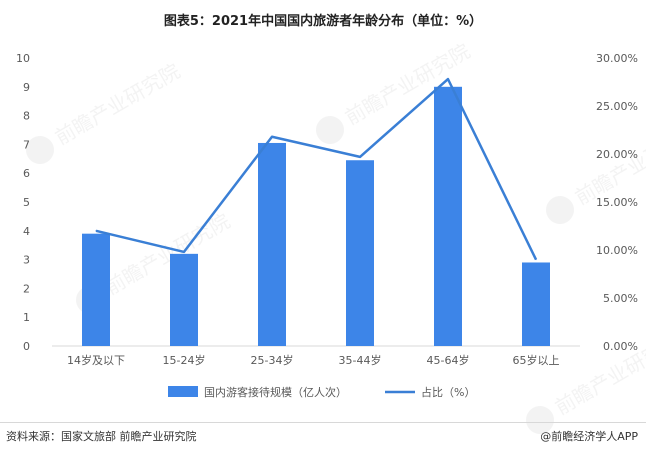 Image resolution: width=646 pixels, height=453 pixels. Describe the element at coordinates (26, 260) in the screenshot. I see `y-left-tick-label: 3` at that location.